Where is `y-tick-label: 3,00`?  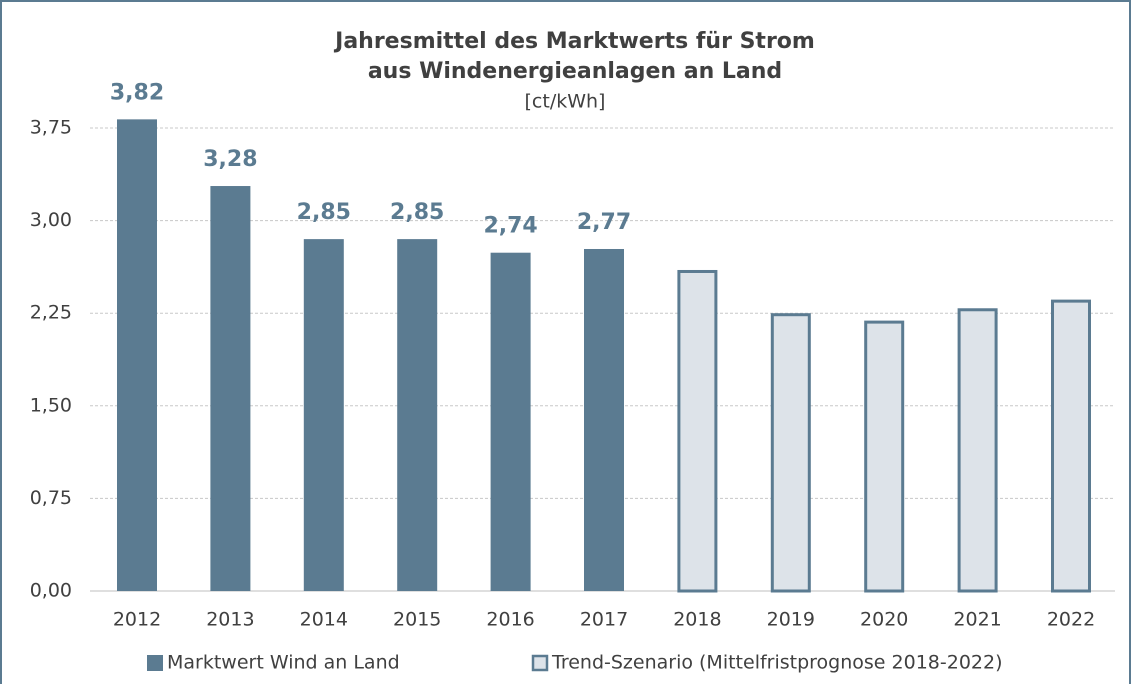 y-tick-label: 3,00 is located at coordinates (51, 220).